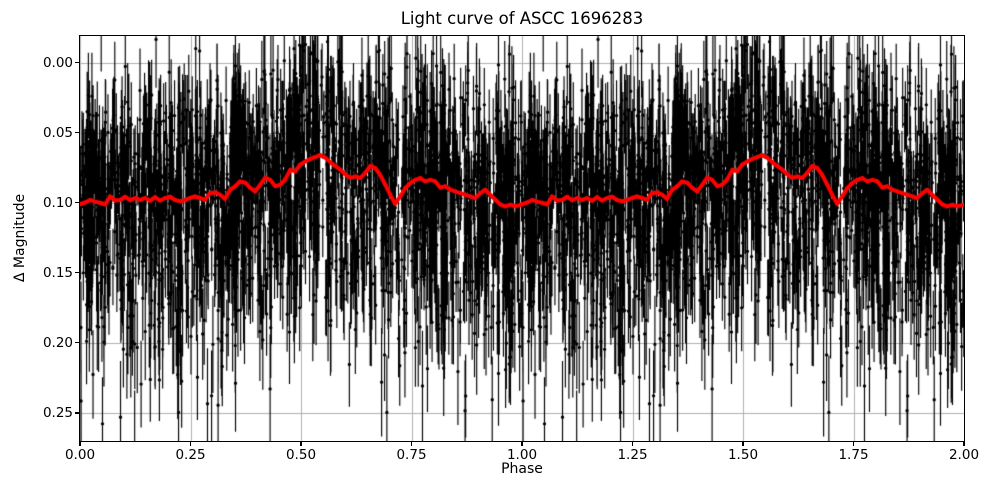  Describe the element at coordinates (190, 455) in the screenshot. I see `x-tick-label: 0.25` at that location.